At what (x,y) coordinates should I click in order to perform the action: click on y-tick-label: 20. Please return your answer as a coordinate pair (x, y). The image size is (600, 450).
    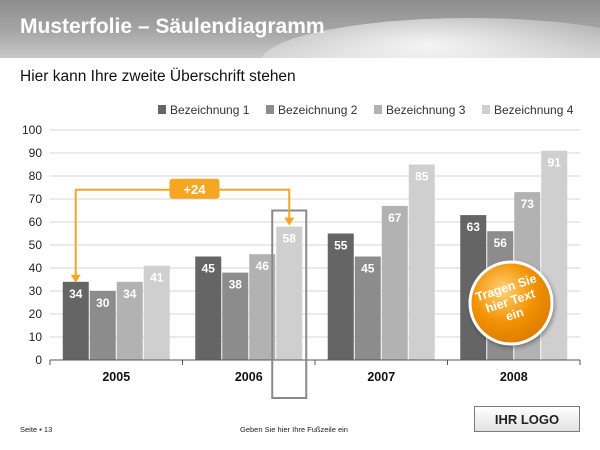
    Looking at the image, I should click on (36, 314).